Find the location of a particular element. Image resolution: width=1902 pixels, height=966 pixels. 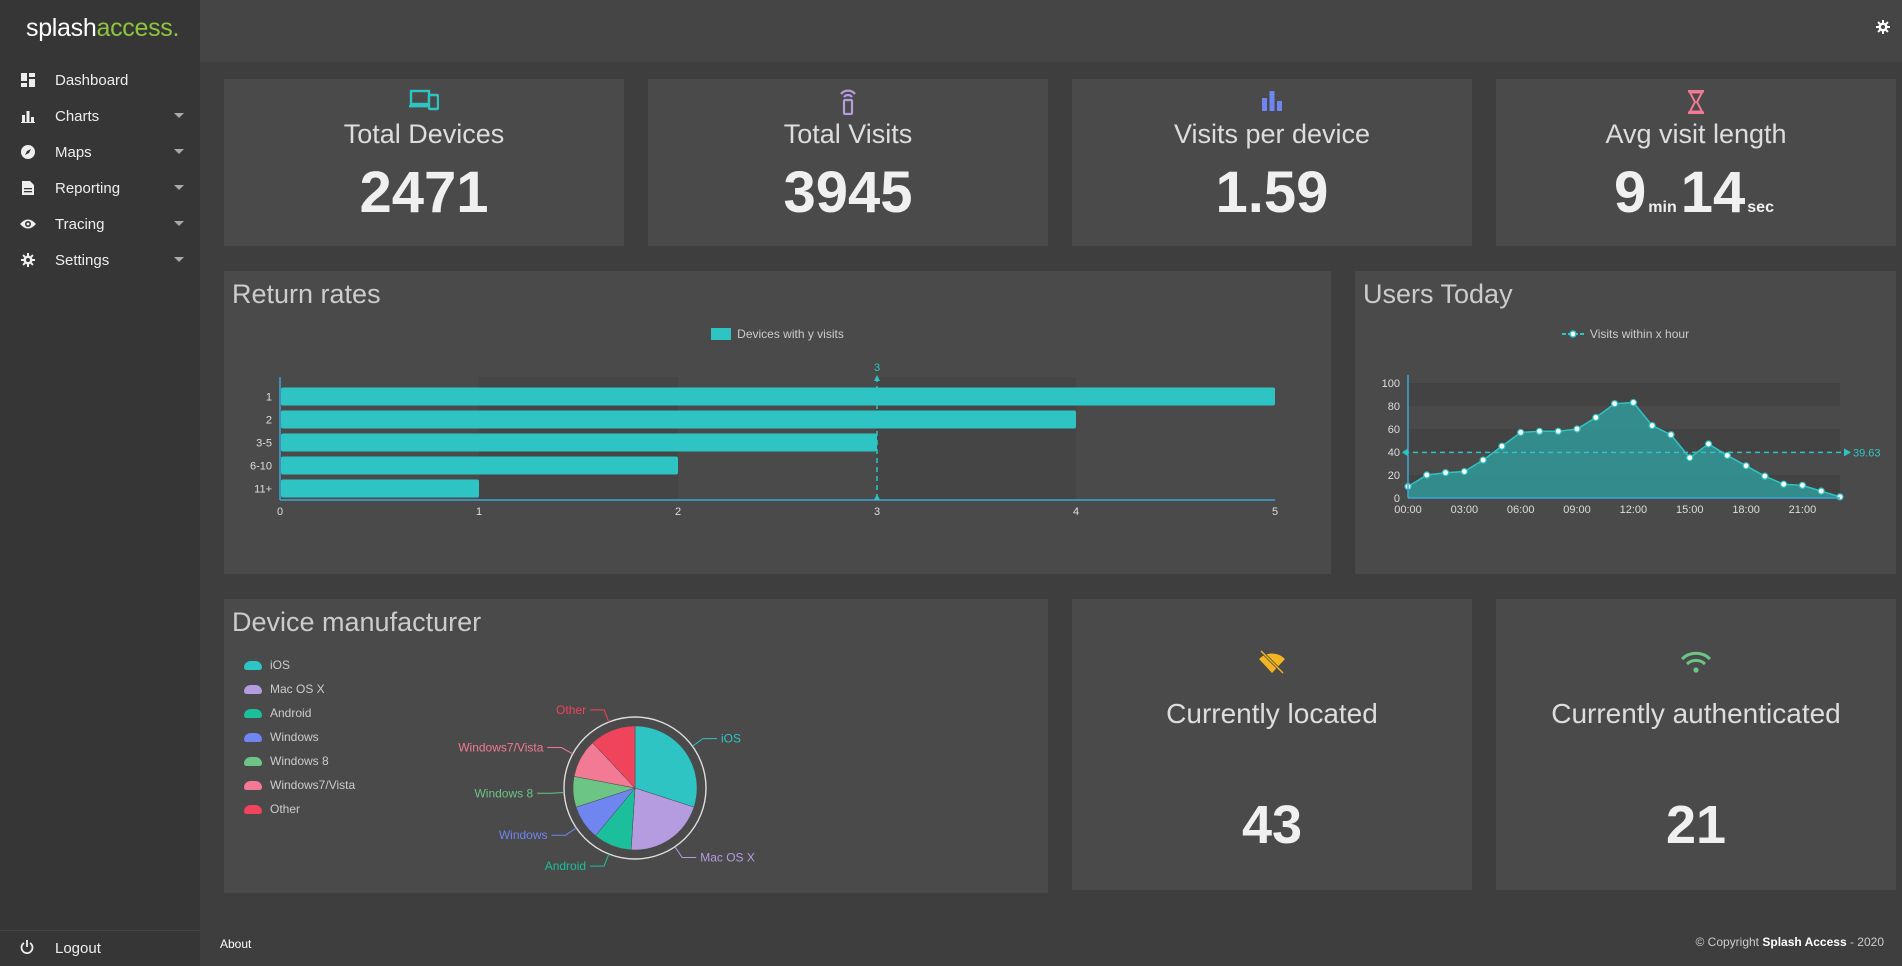

x-tick-label: 15:00 is located at coordinates (1690, 510).